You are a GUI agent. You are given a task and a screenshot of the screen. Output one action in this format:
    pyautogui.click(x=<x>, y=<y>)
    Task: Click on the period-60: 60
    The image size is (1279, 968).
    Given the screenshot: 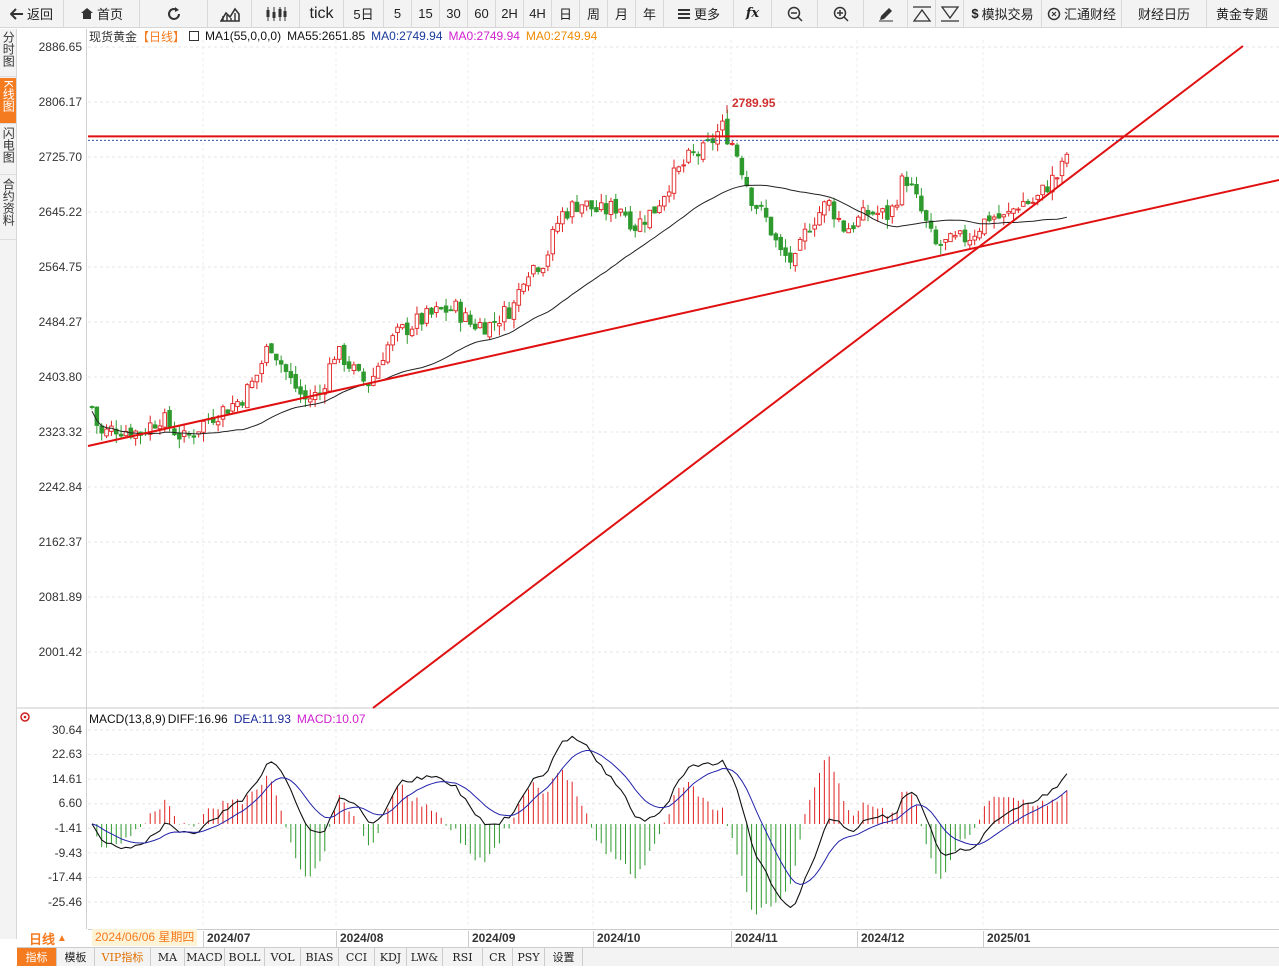 What is the action you would take?
    pyautogui.click(x=482, y=13)
    